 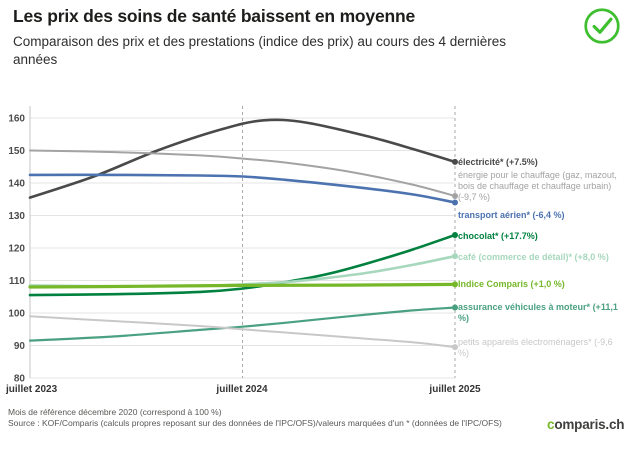 What do you see at coordinates (242, 188) in the screenshot?
I see `series-line-transport-aerien` at bounding box center [242, 188].